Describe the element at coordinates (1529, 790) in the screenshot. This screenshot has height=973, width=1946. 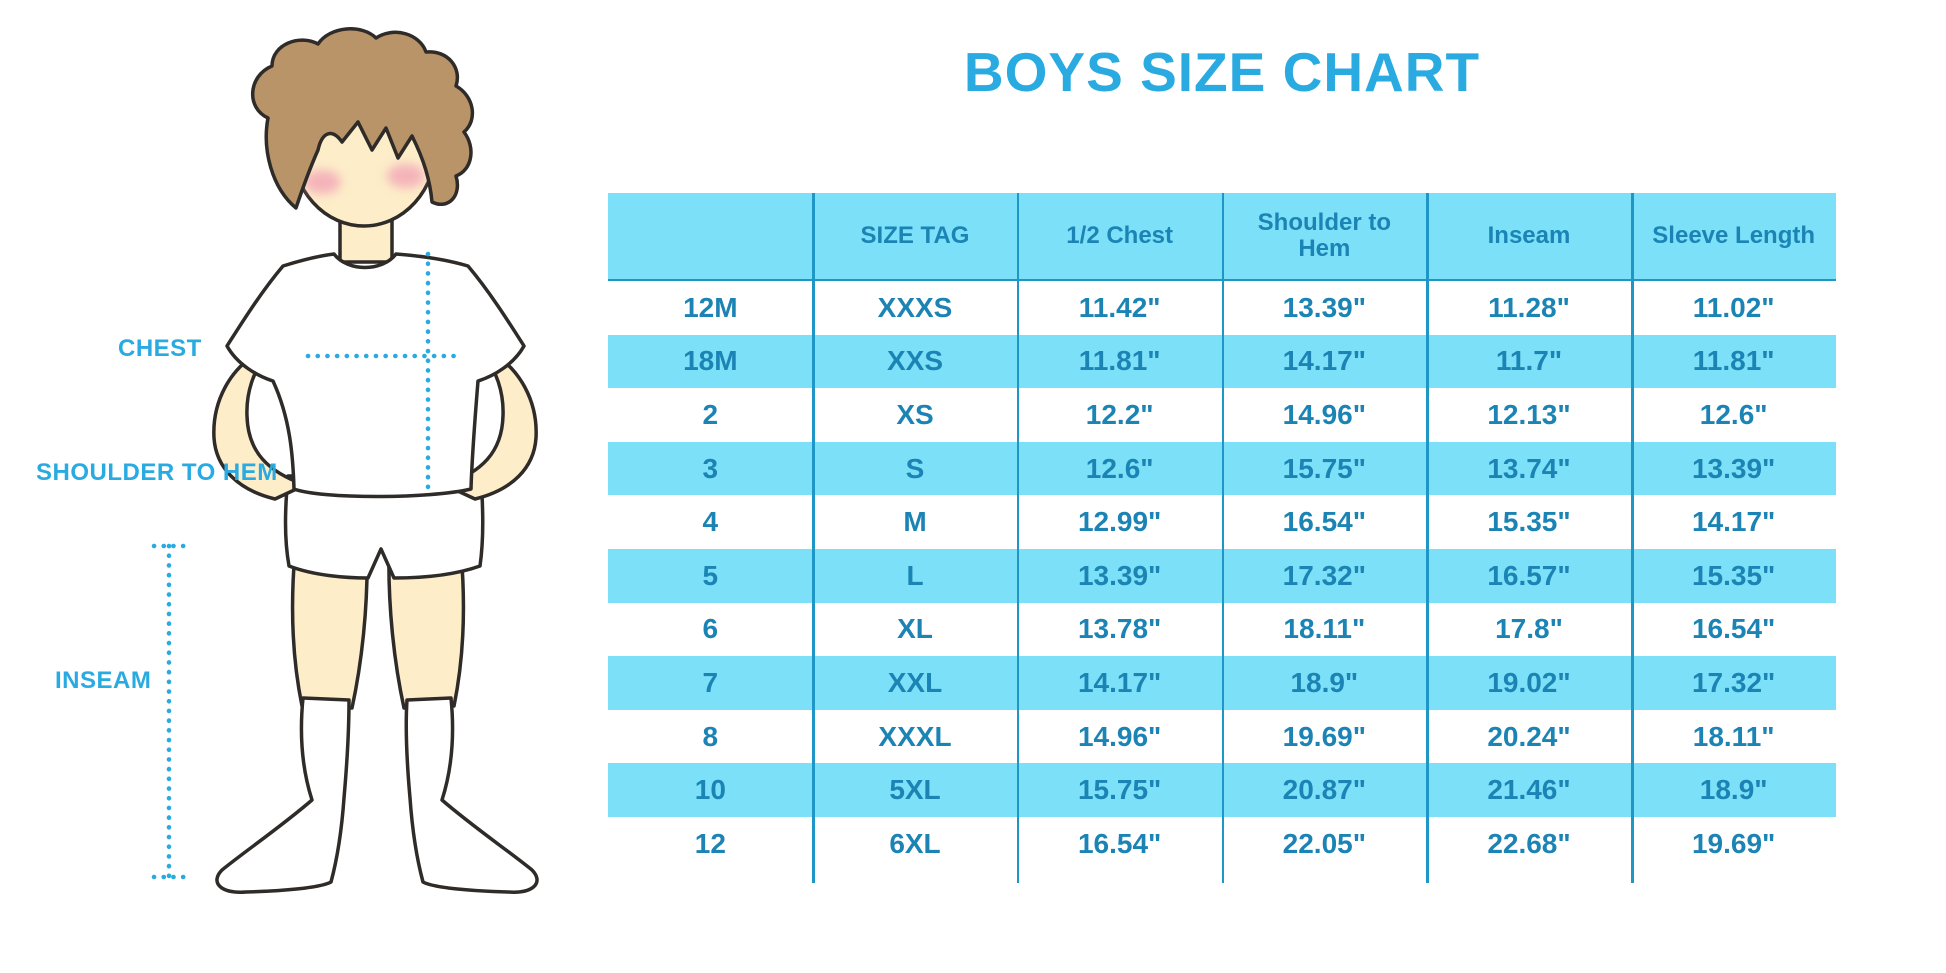
I see `value-cell: 21.46"` at that location.